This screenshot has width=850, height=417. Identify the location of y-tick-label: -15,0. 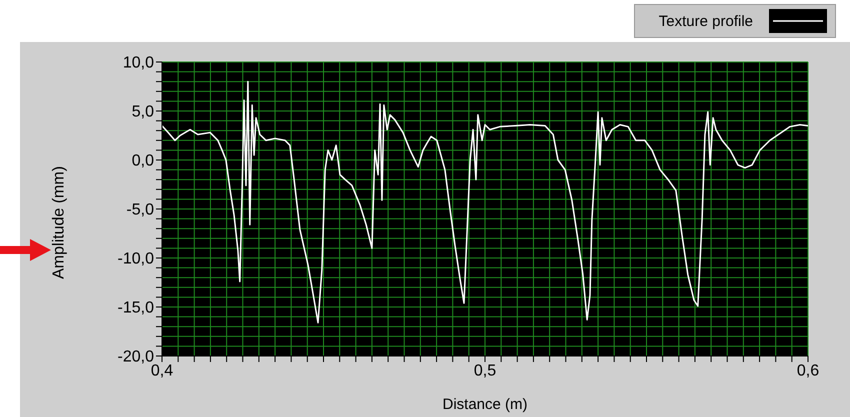
(136, 308).